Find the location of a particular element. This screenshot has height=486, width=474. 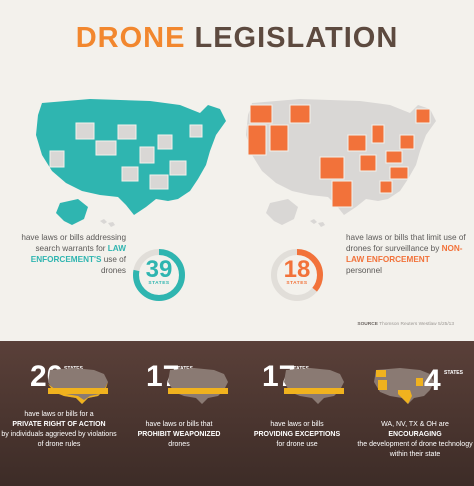

non-law-enforcement-map is located at coordinates (345, 162).